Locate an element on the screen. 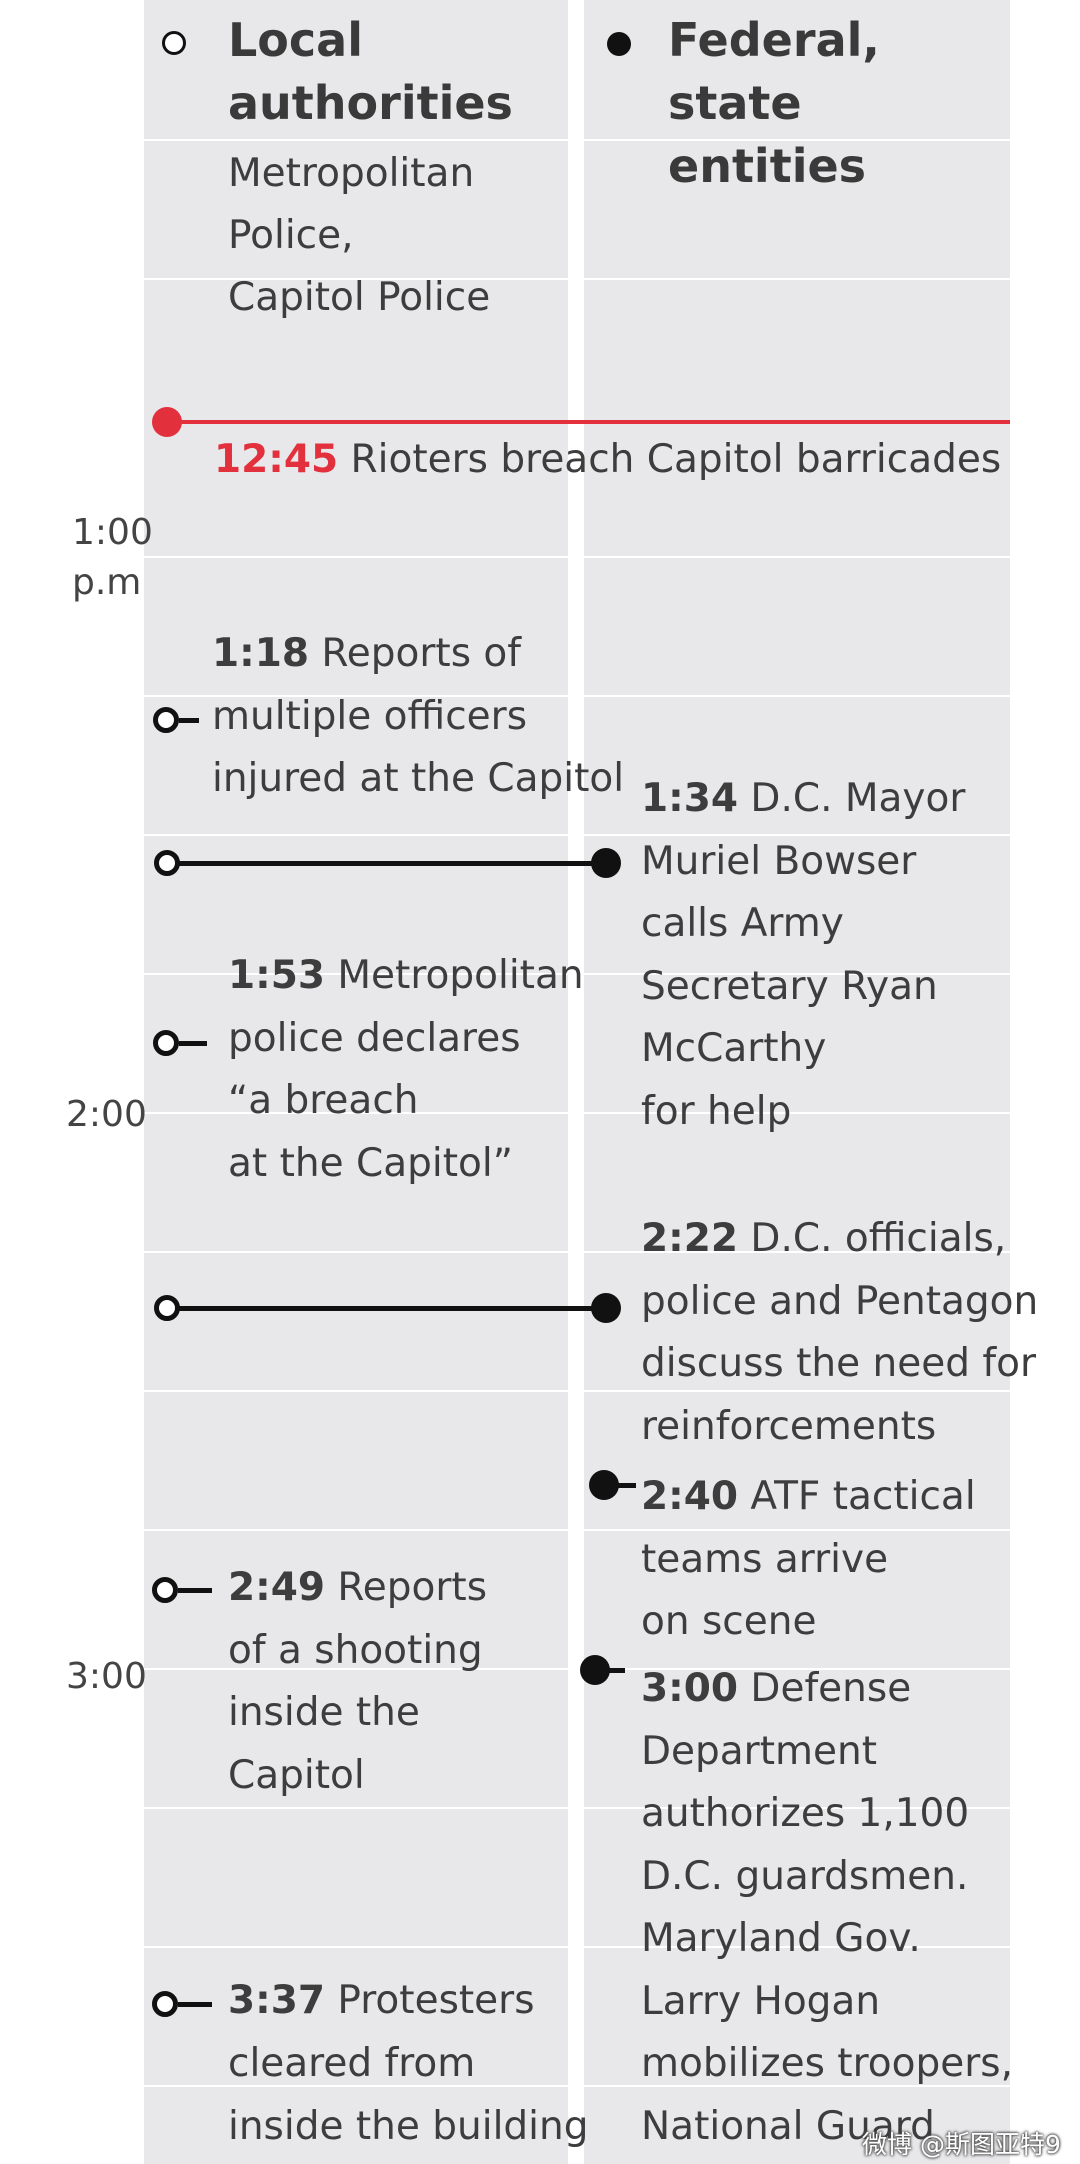  event-337-line3: inside the building is located at coordinates (408, 2126).